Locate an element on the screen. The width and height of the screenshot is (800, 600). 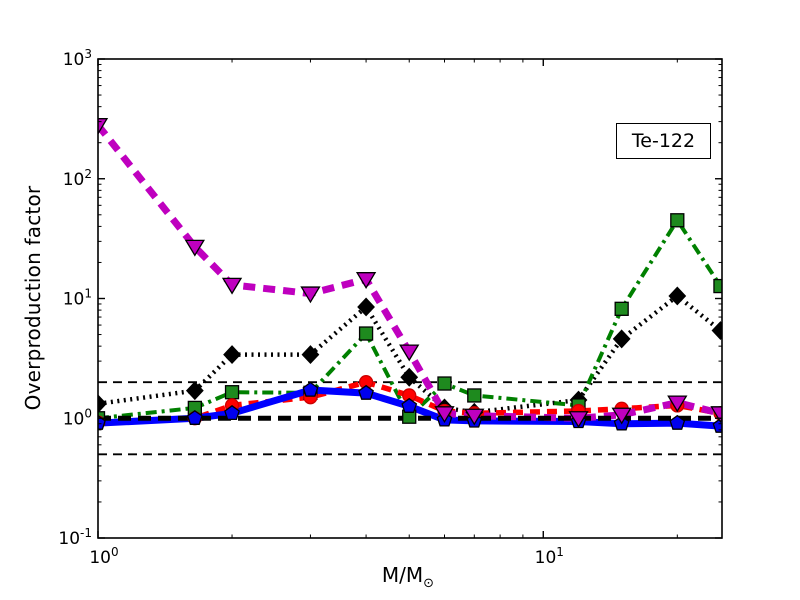
isotope-annotation-box: Te-122 is located at coordinates (663, 141).